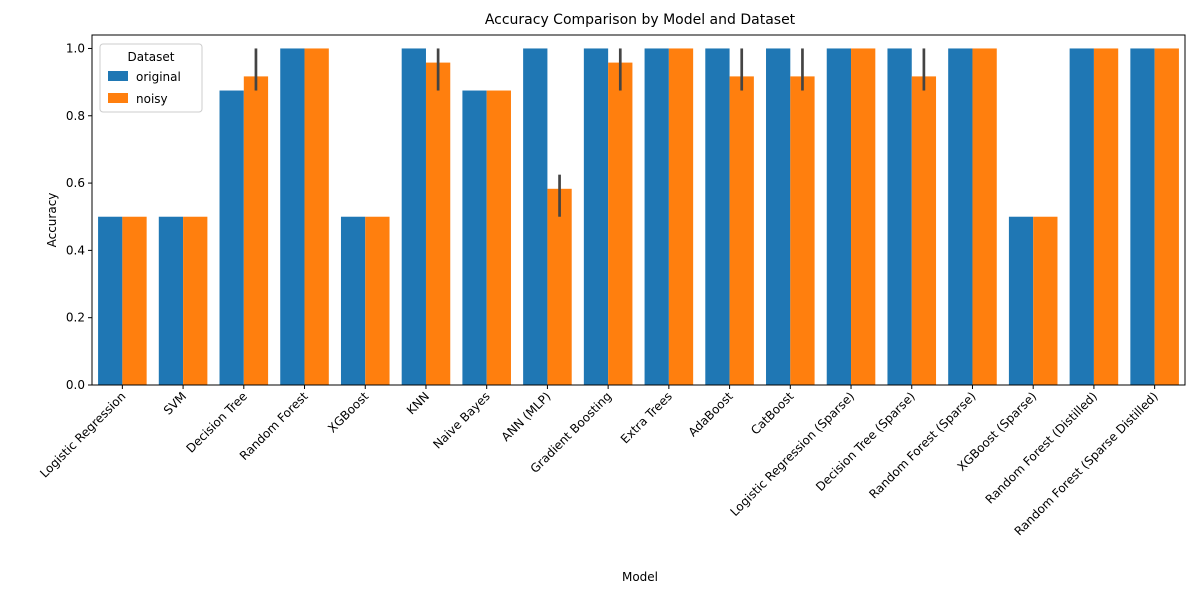 The image size is (1200, 600). Describe the element at coordinates (75, 48) in the screenshot. I see `y-tick-label-5: 1.0` at that location.